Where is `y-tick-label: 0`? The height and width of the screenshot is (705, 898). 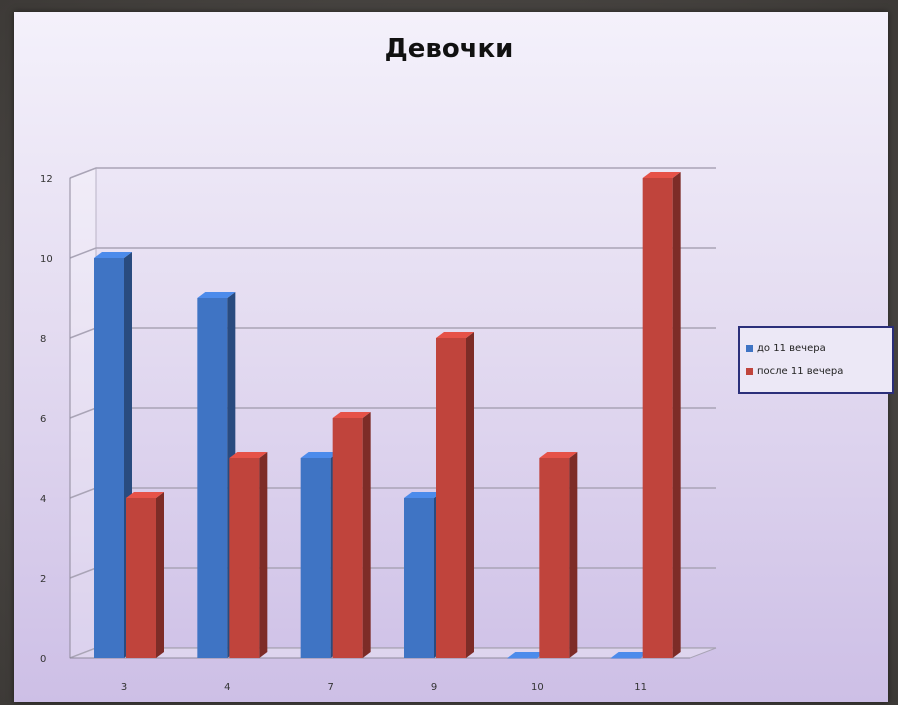
y-tick-label: 0 is located at coordinates (43, 659).